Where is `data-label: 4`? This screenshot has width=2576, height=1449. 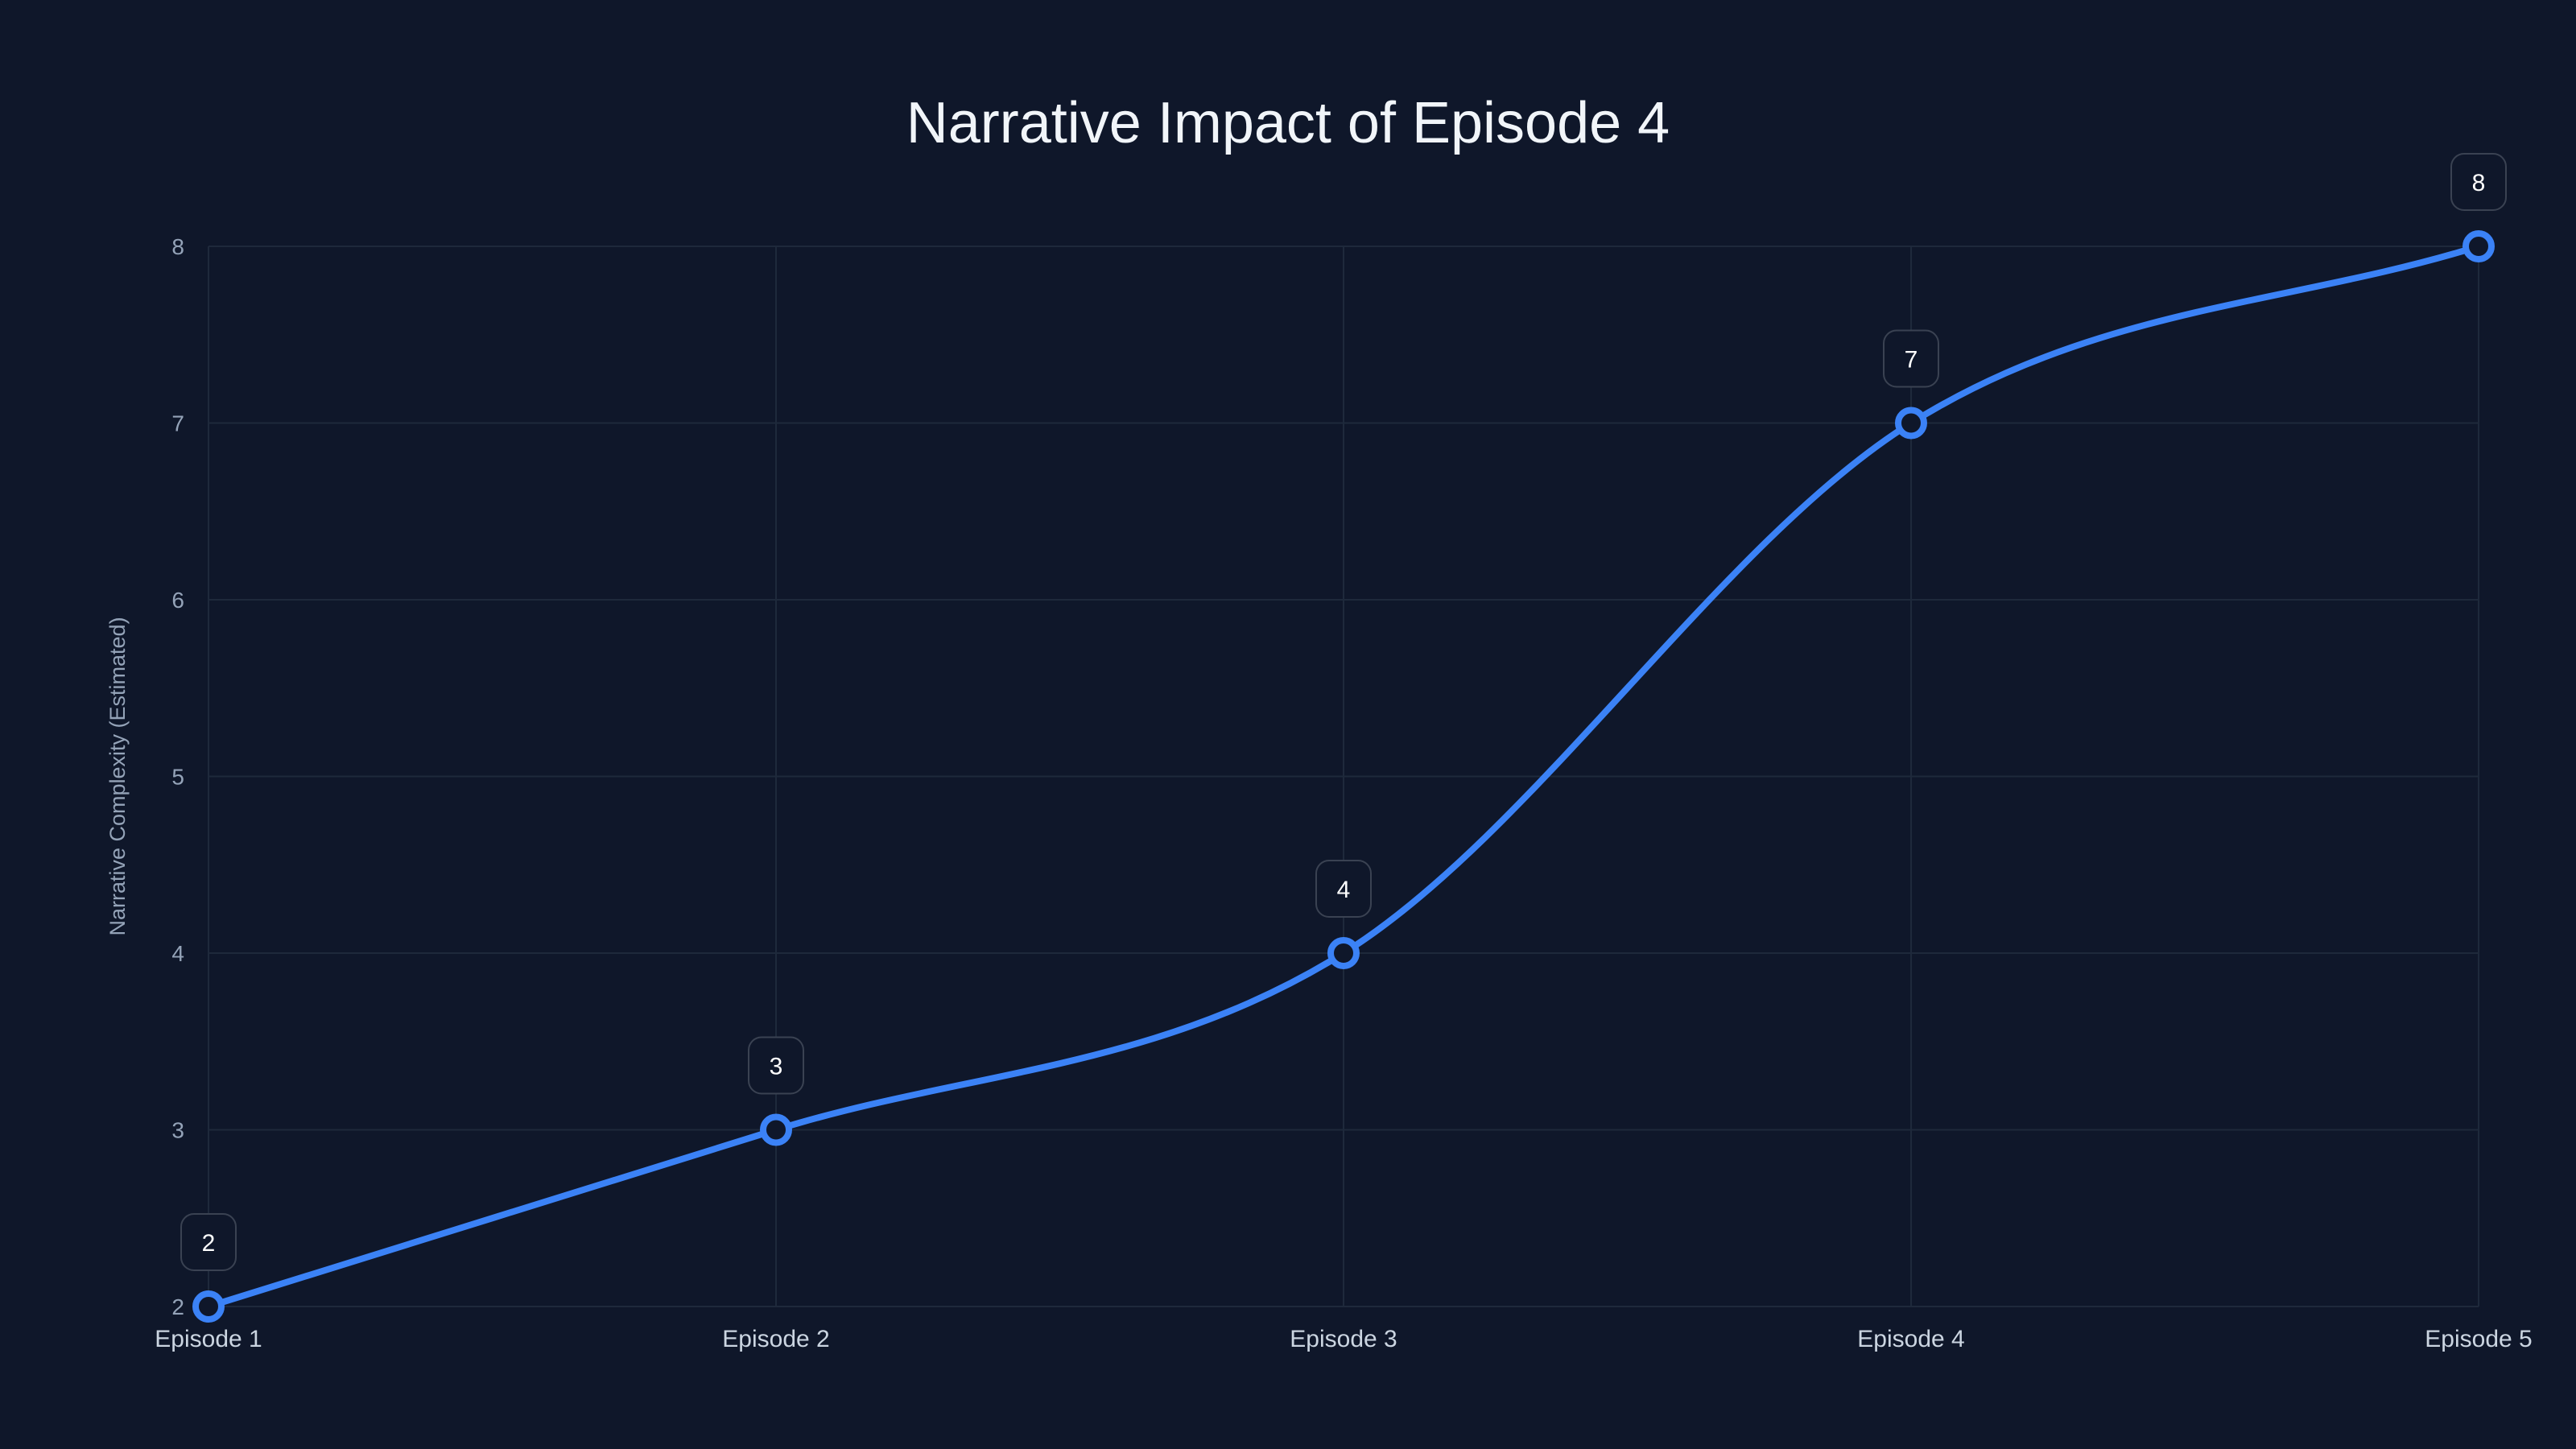 data-label: 4 is located at coordinates (1344, 890).